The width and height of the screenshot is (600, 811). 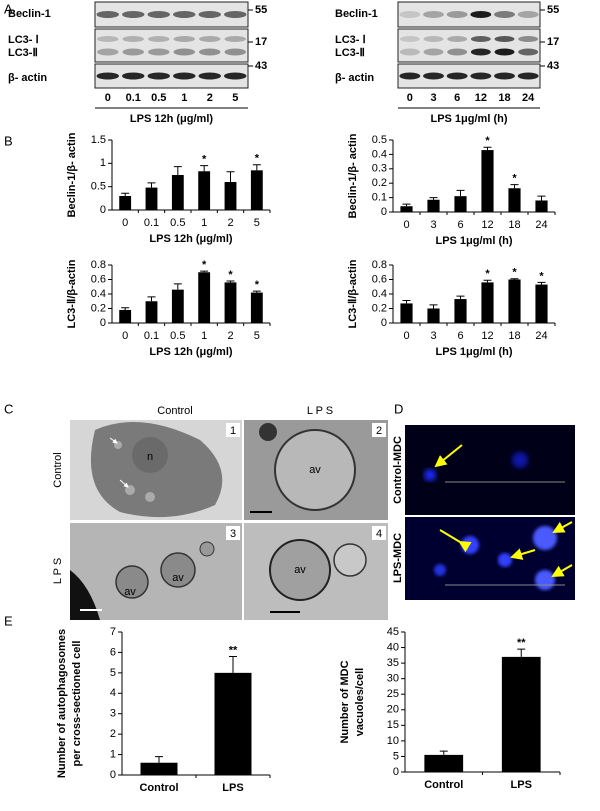 What do you see at coordinates (261, 10) in the screenshot?
I see `size-marker: 55` at bounding box center [261, 10].